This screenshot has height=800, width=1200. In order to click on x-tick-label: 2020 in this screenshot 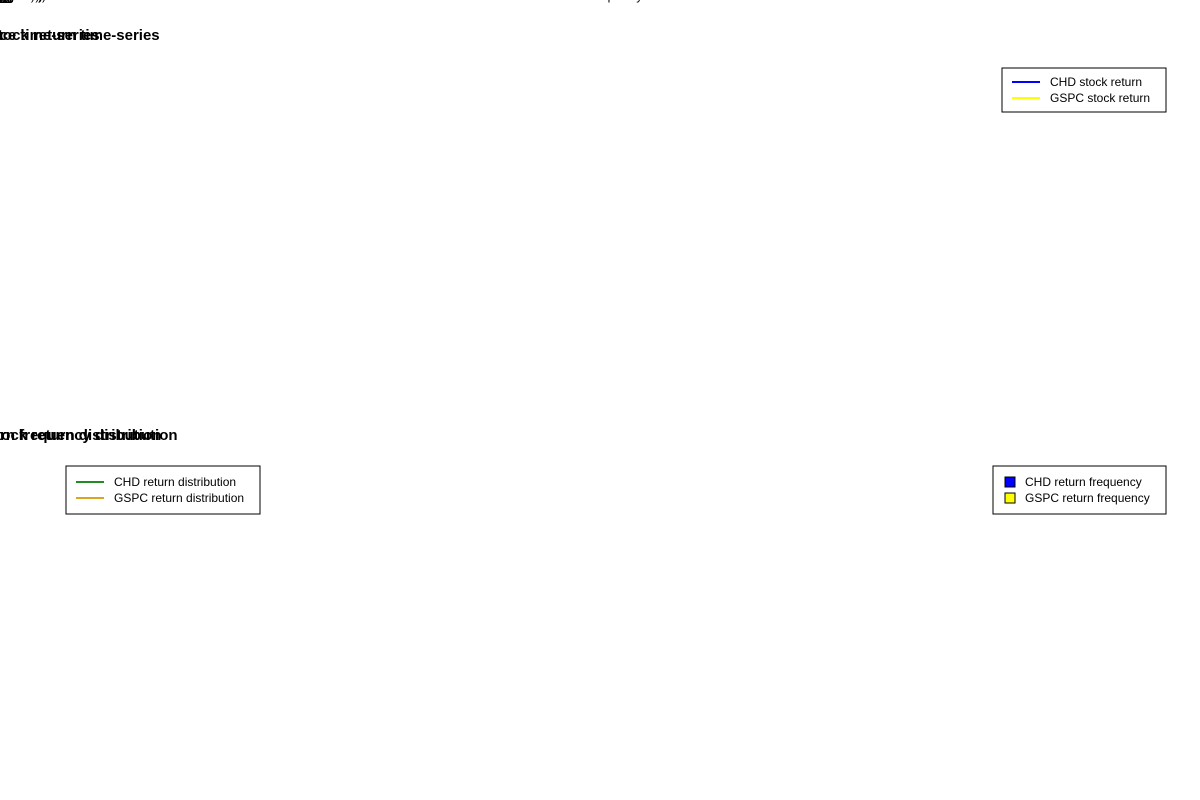, I will do `click(7, 1)`.